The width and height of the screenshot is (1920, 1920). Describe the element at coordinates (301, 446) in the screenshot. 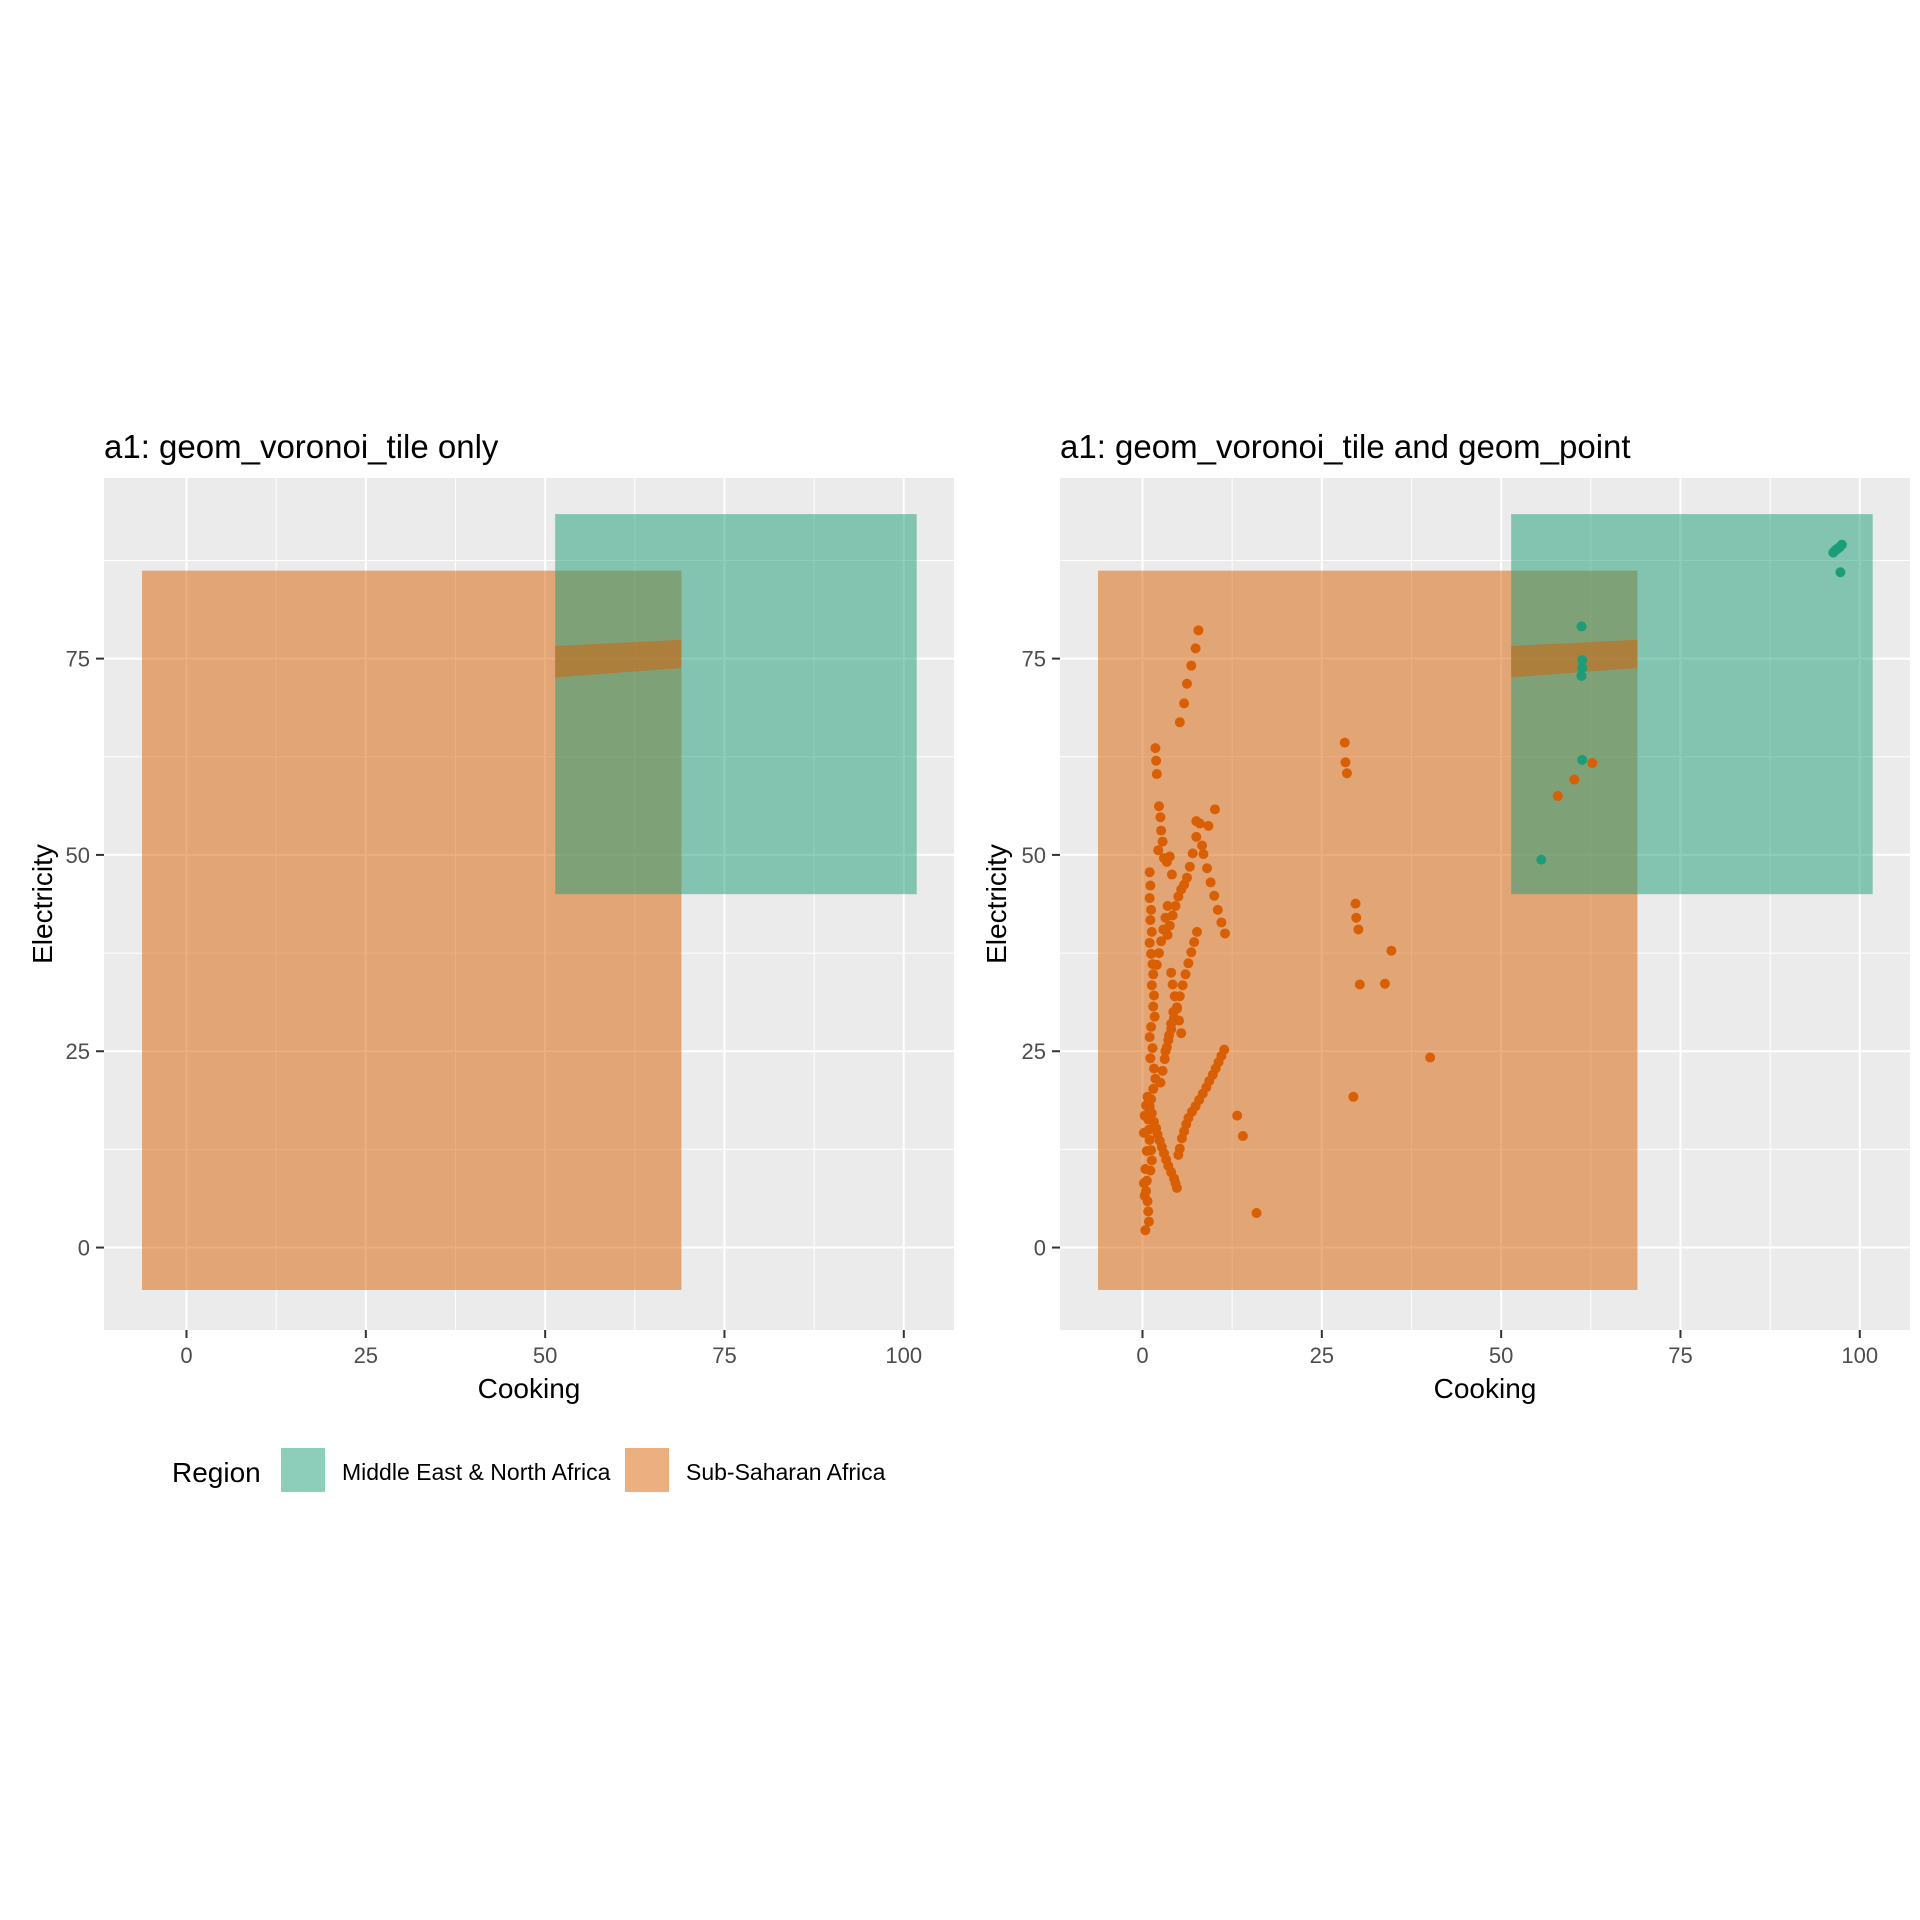

I see `panel-title: a1: geom_voronoi_tile only` at that location.